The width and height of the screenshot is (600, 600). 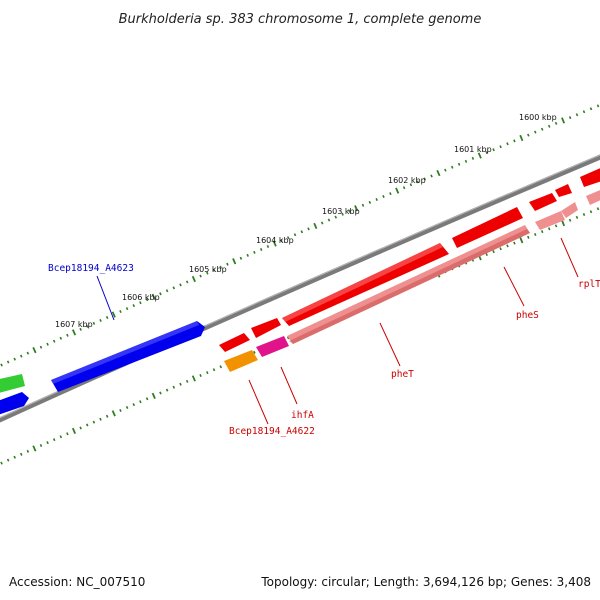 I want to click on leader-pheT, so click(x=390, y=344).